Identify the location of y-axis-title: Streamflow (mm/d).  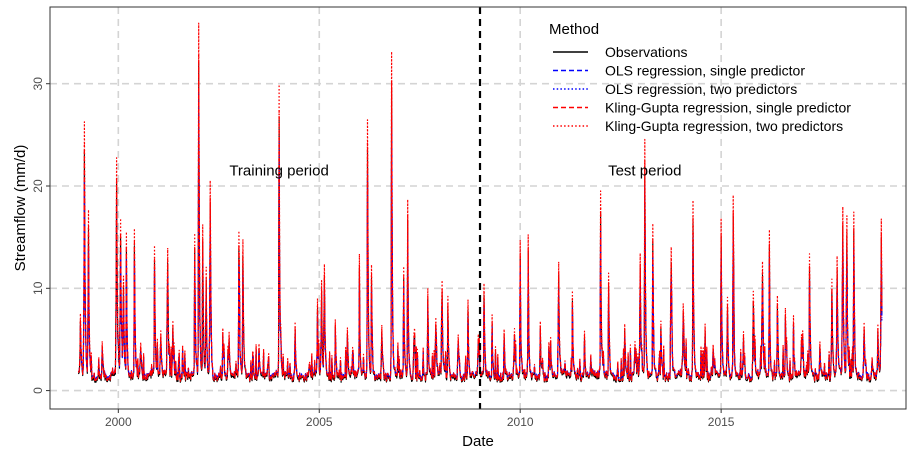
(20, 208).